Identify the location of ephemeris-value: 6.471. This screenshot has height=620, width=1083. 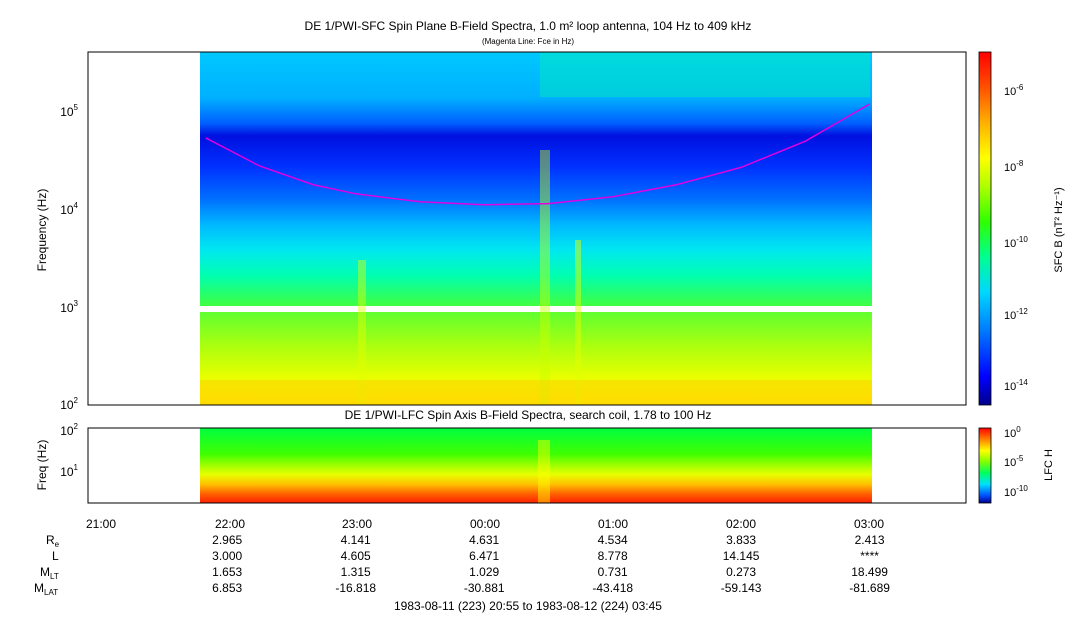
(484, 556).